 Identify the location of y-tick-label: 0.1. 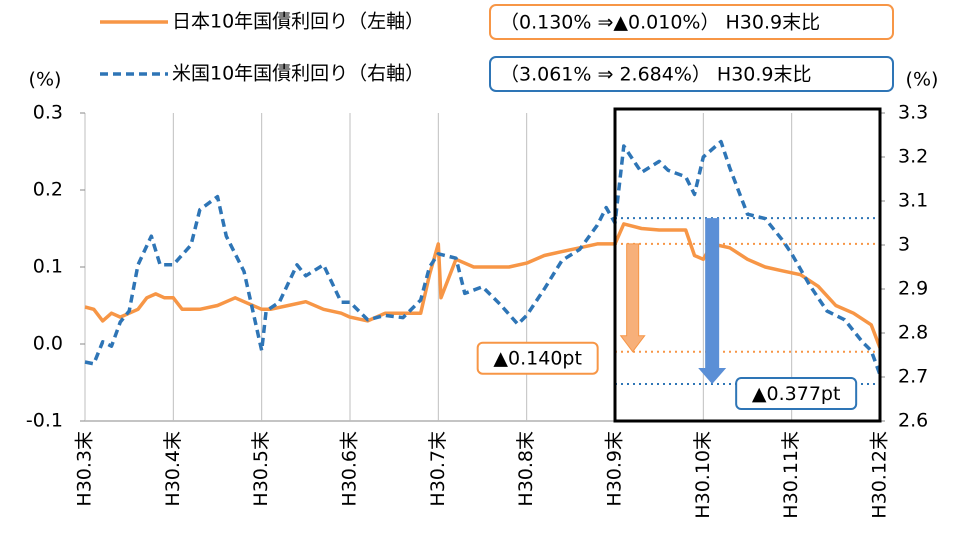
(48, 267).